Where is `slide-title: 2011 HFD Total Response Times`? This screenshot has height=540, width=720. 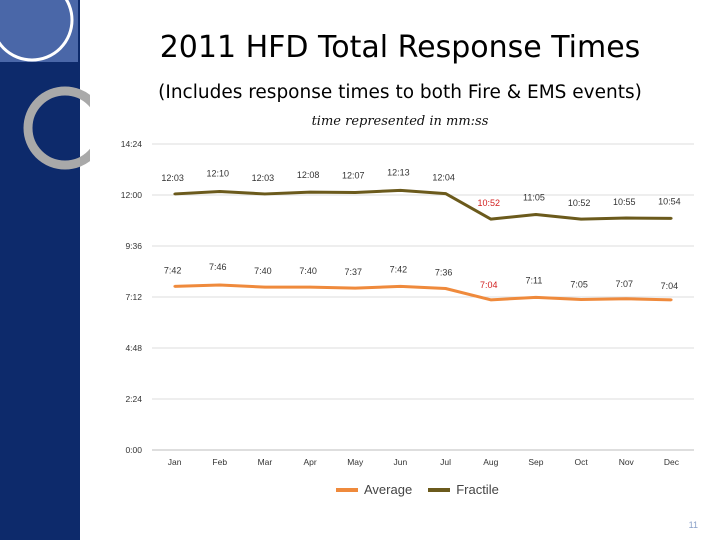
slide-title: 2011 HFD Total Response Times is located at coordinates (400, 47).